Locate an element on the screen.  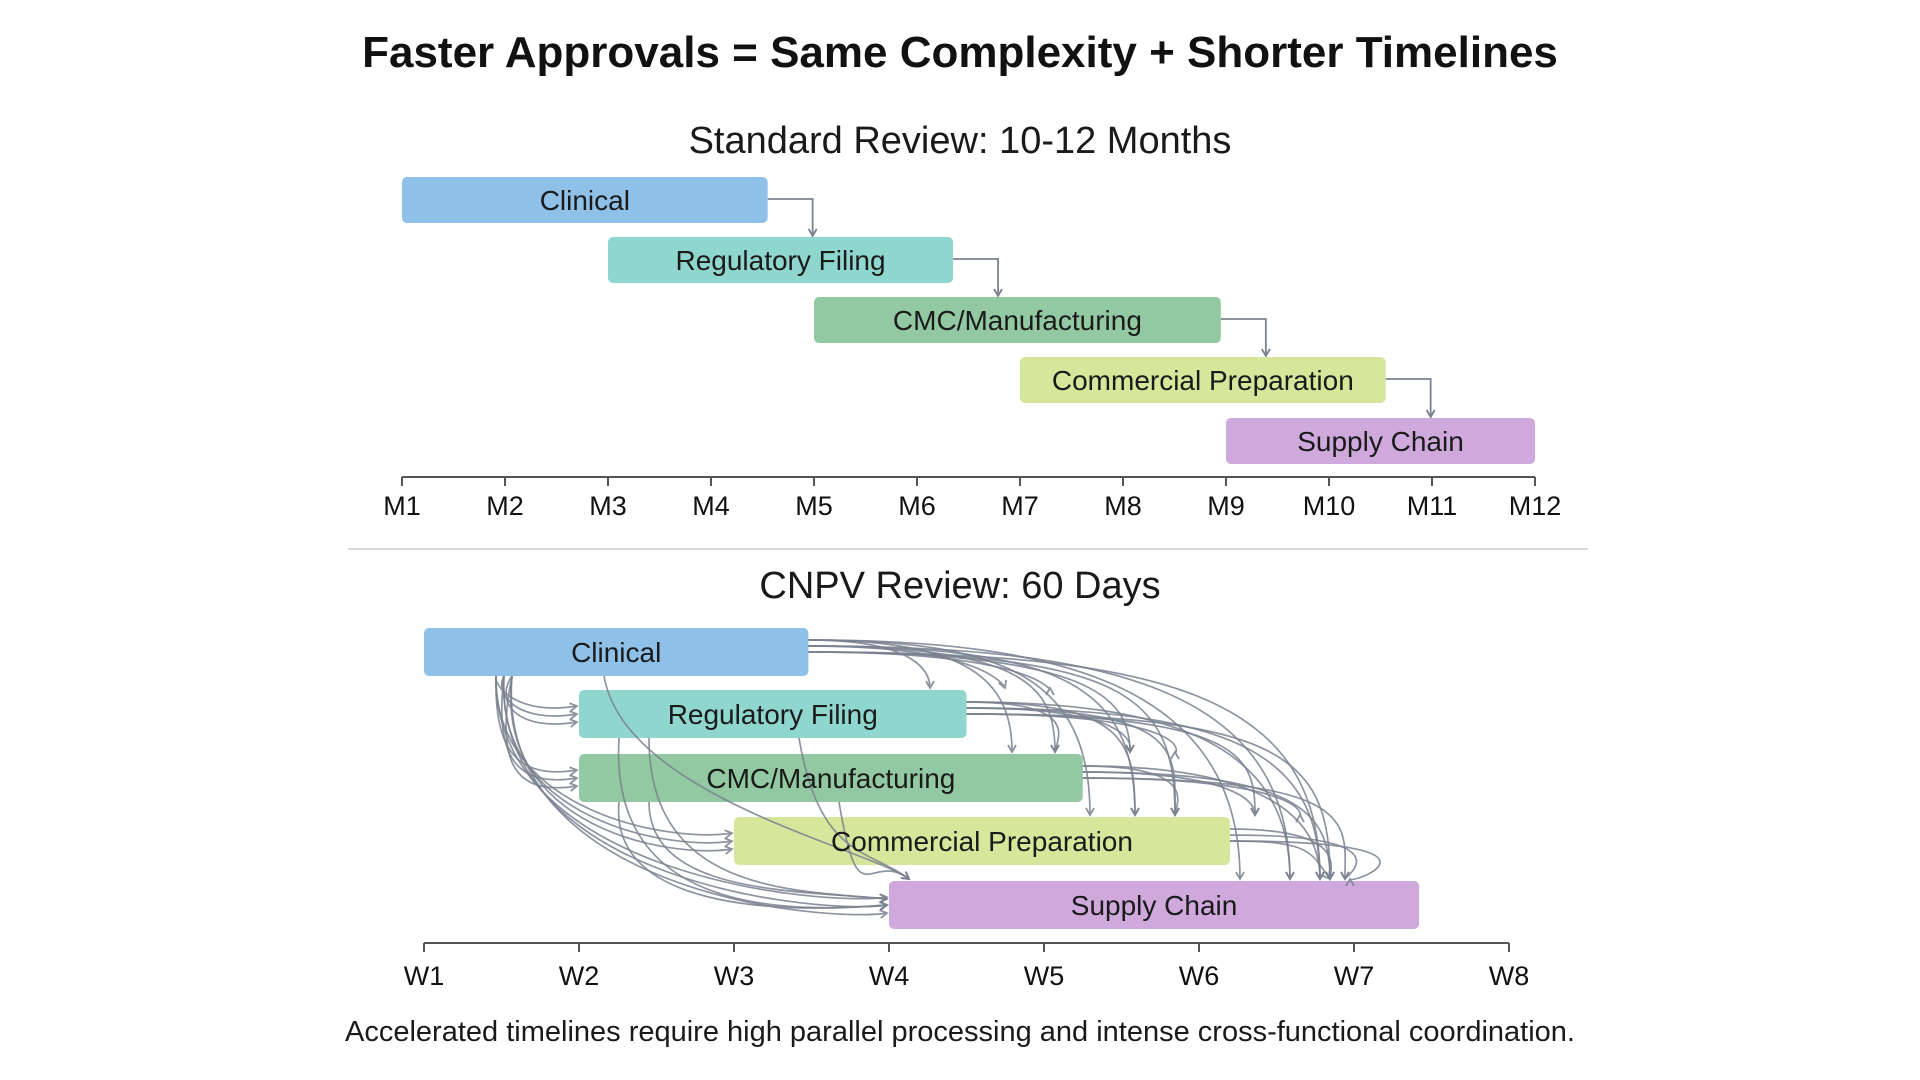
cnpv-tick-label: W6 is located at coordinates (1199, 976).